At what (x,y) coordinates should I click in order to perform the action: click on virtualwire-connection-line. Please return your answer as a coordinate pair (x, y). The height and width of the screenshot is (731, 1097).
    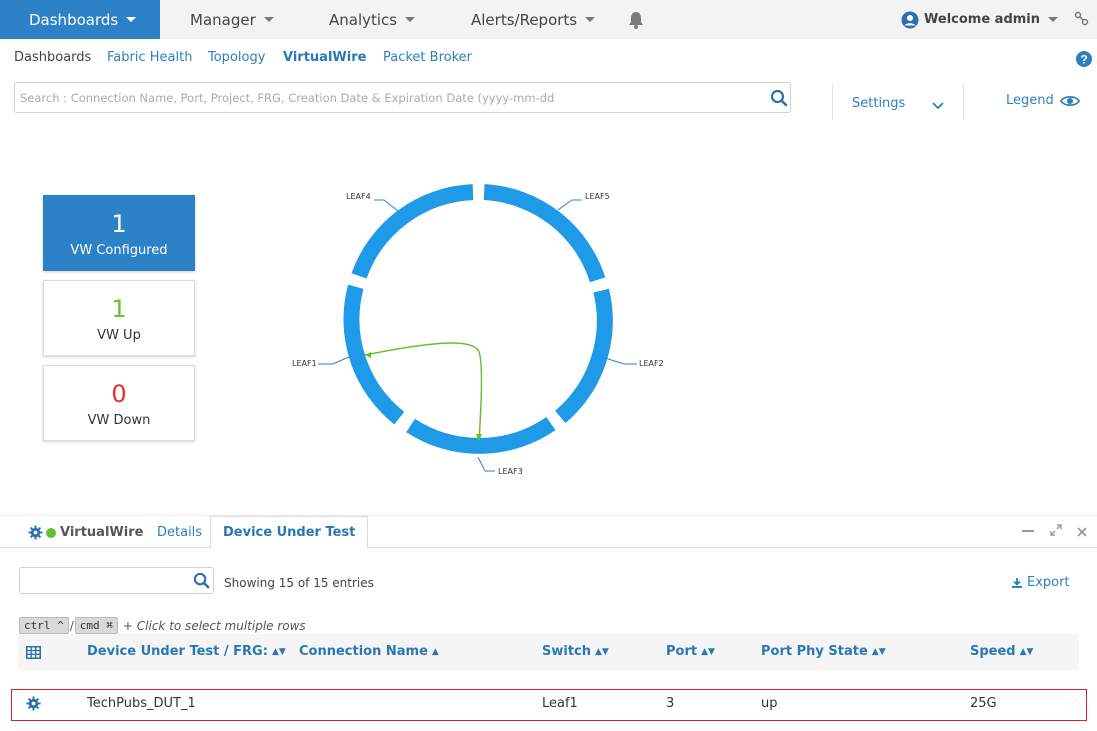
    Looking at the image, I should click on (423, 391).